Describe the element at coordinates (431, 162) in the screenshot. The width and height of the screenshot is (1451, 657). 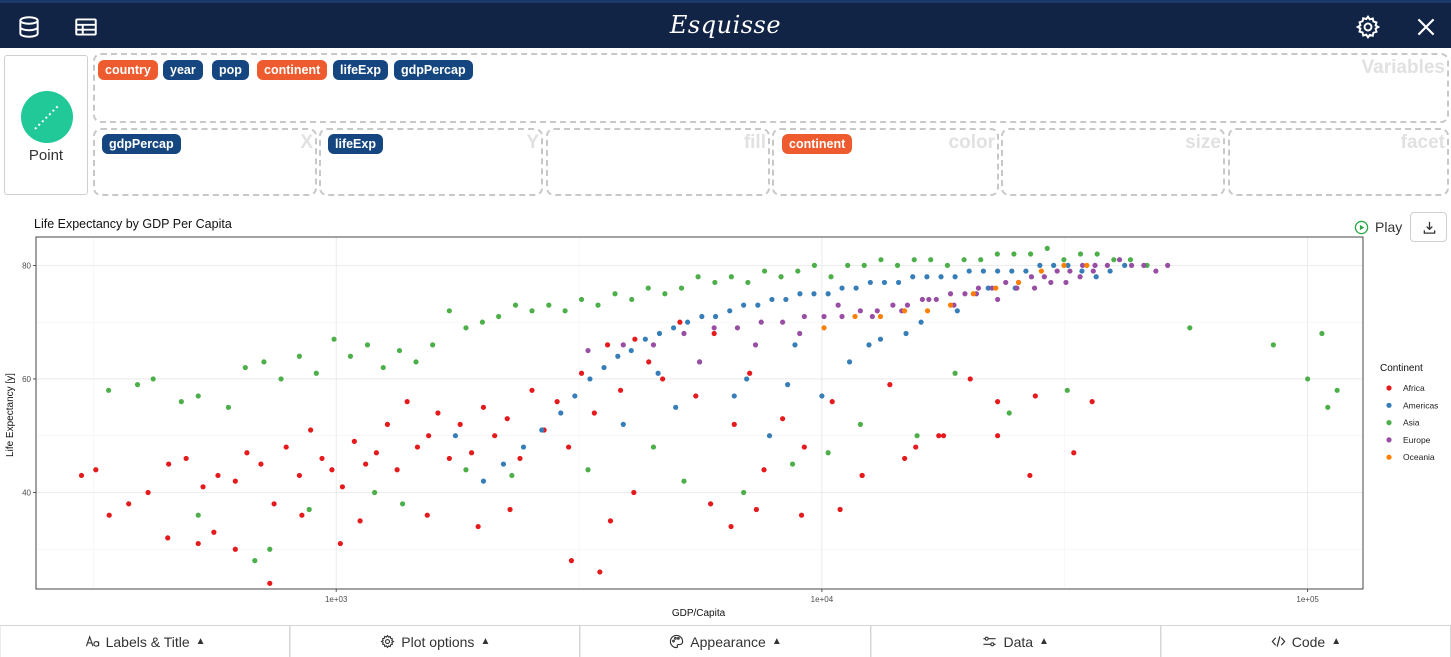
I see `y-dropzone: Y lifeExp` at that location.